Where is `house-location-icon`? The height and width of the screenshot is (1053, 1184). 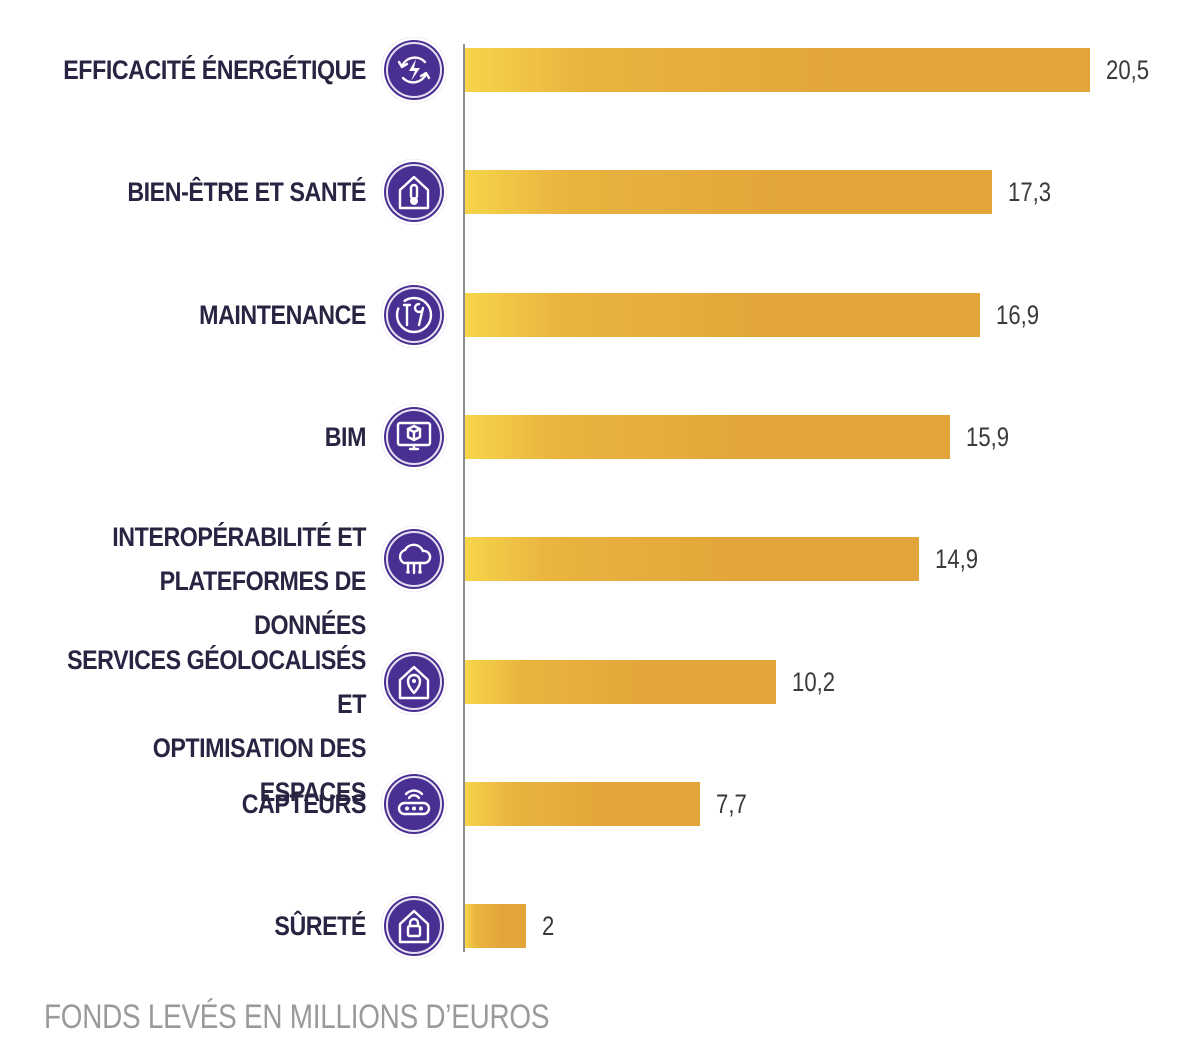 house-location-icon is located at coordinates (414, 682).